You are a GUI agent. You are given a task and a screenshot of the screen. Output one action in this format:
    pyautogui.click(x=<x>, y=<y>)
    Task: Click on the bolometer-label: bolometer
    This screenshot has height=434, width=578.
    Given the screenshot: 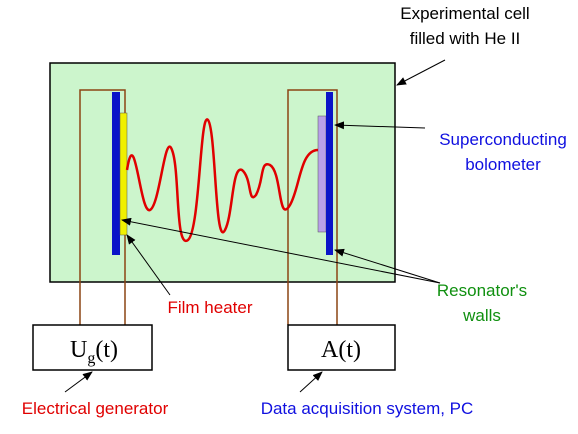 What is the action you would take?
    pyautogui.click(x=503, y=164)
    